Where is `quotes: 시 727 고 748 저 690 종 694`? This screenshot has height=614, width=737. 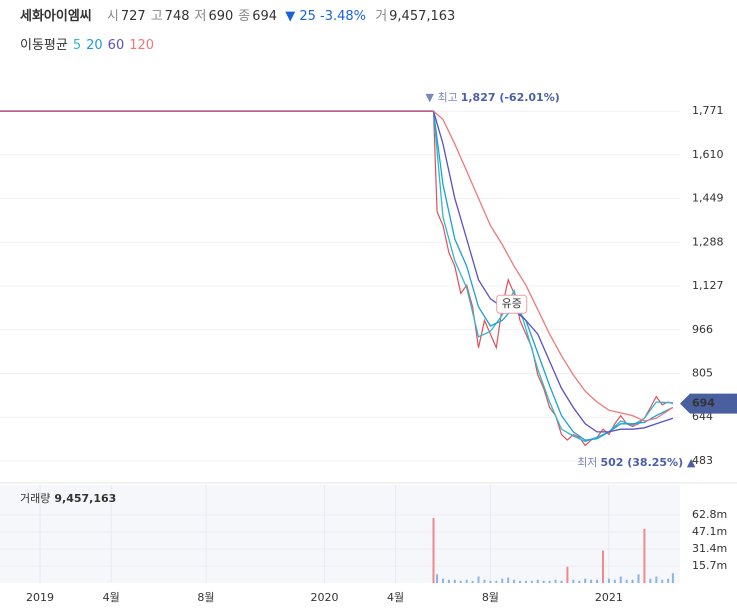
quotes: 시 727 고 748 저 690 종 694 is located at coordinates (189, 16).